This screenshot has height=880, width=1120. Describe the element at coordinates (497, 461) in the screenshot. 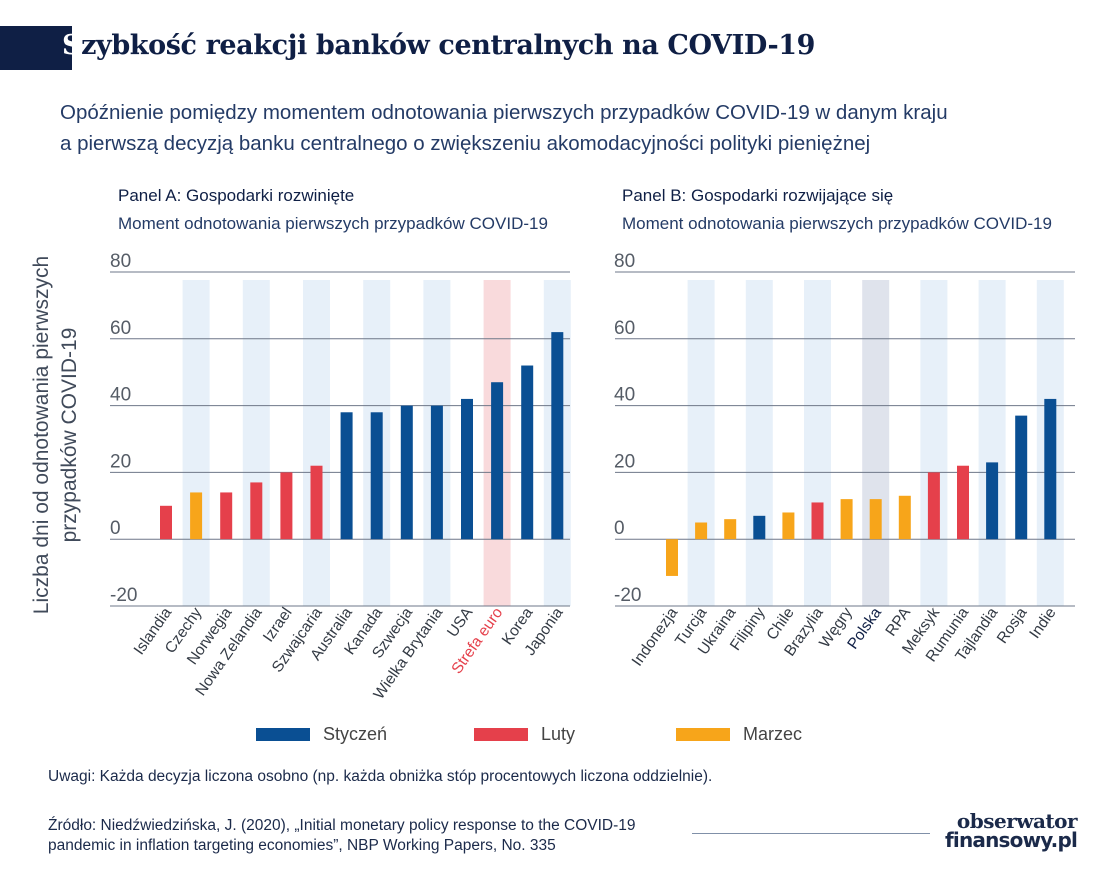

I see `panel-a-bar-strefa-euro` at that location.